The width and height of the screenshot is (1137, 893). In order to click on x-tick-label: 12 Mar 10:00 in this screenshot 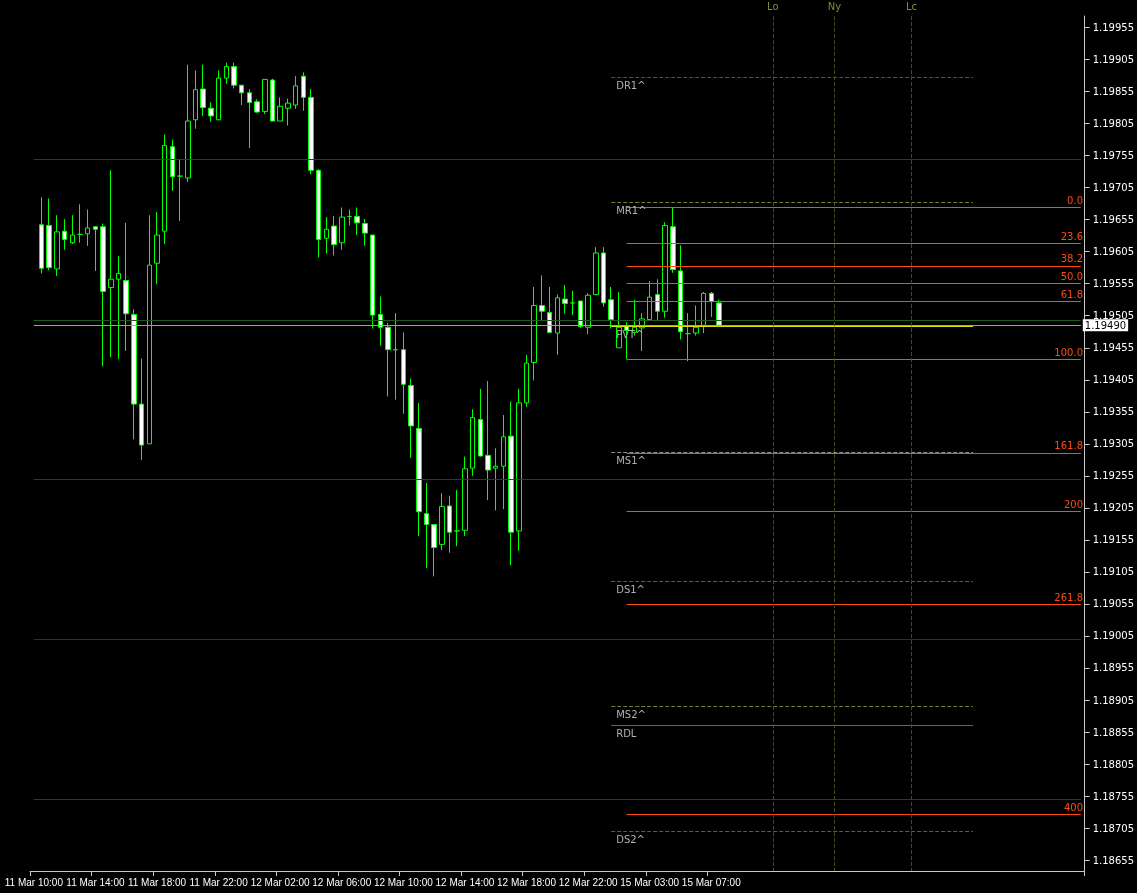, I will do `click(403, 882)`.